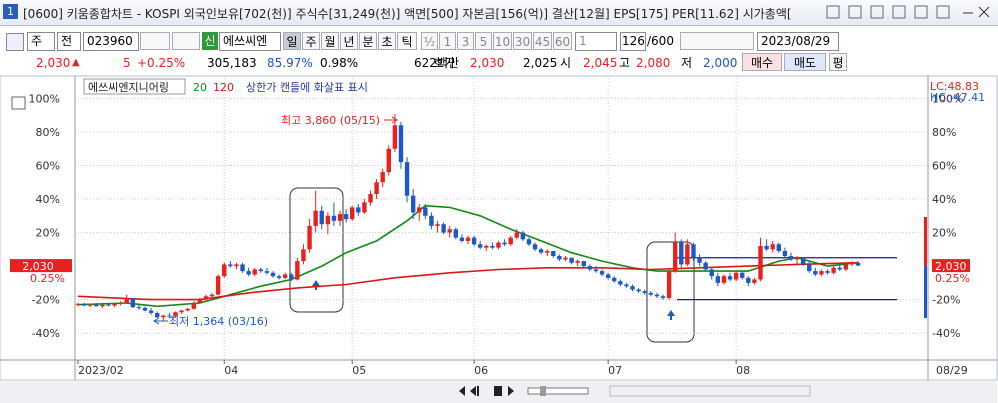 Image resolution: width=998 pixels, height=403 pixels. What do you see at coordinates (111, 41) in the screenshot?
I see `code-input: 023960` at bounding box center [111, 41].